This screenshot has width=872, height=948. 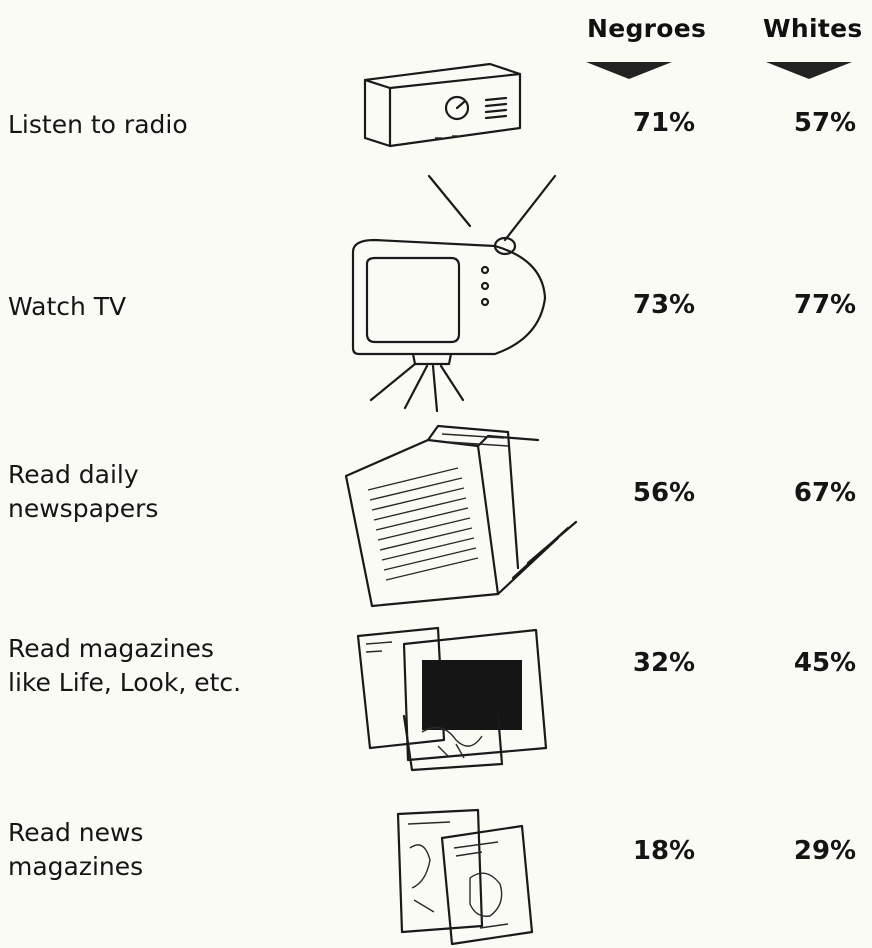 What do you see at coordinates (111, 648) in the screenshot?
I see `row-label-magazines-line-1: Read magazines` at bounding box center [111, 648].